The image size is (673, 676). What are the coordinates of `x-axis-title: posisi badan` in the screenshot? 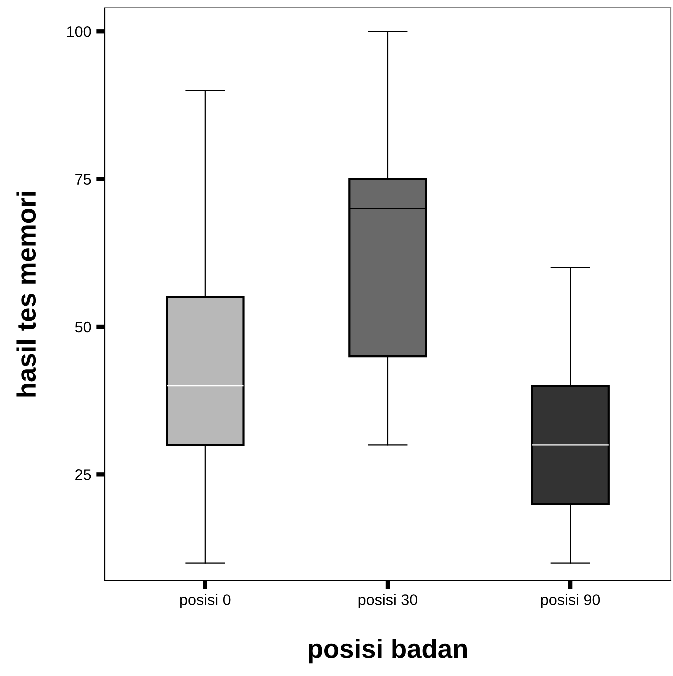 It's located at (388, 651).